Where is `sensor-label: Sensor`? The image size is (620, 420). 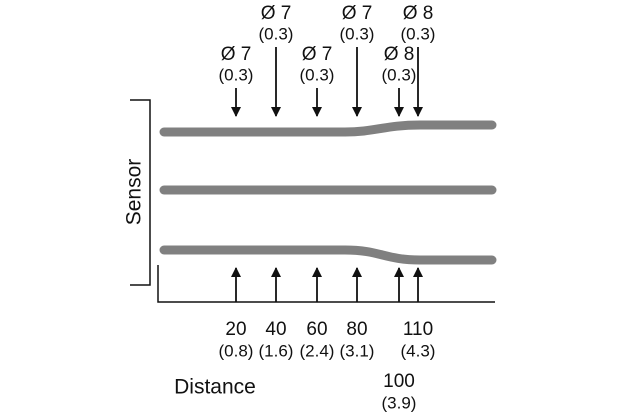
sensor-label: Sensor is located at coordinates (134, 192).